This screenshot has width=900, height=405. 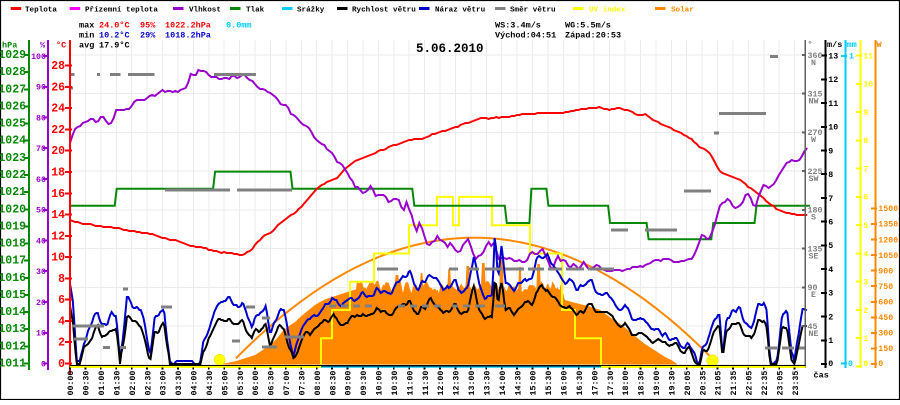 I want to click on svg-text: max, so click(x=86, y=26).